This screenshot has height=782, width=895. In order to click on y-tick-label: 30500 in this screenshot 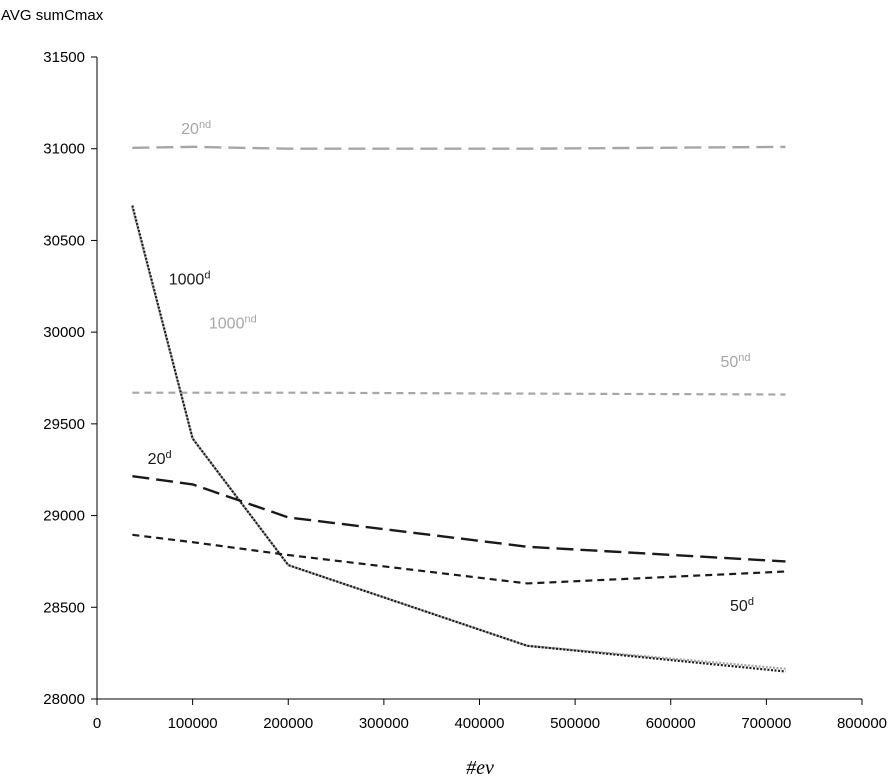, I will do `click(64, 240)`.